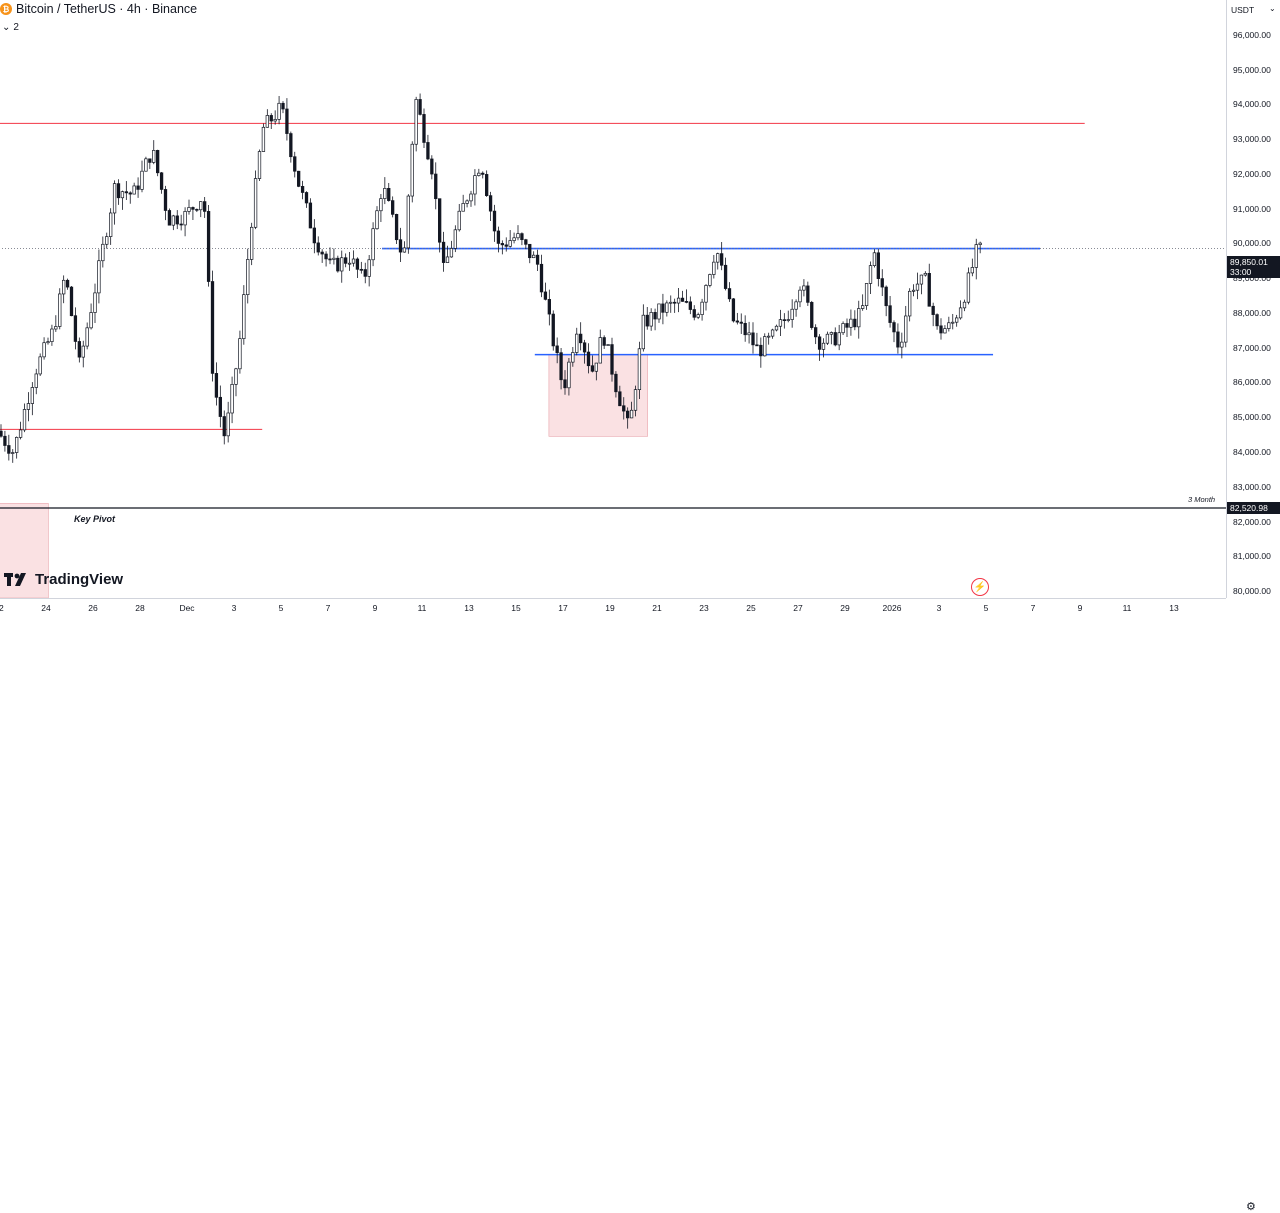  I want to click on lightning-icon: ⚡, so click(980, 587).